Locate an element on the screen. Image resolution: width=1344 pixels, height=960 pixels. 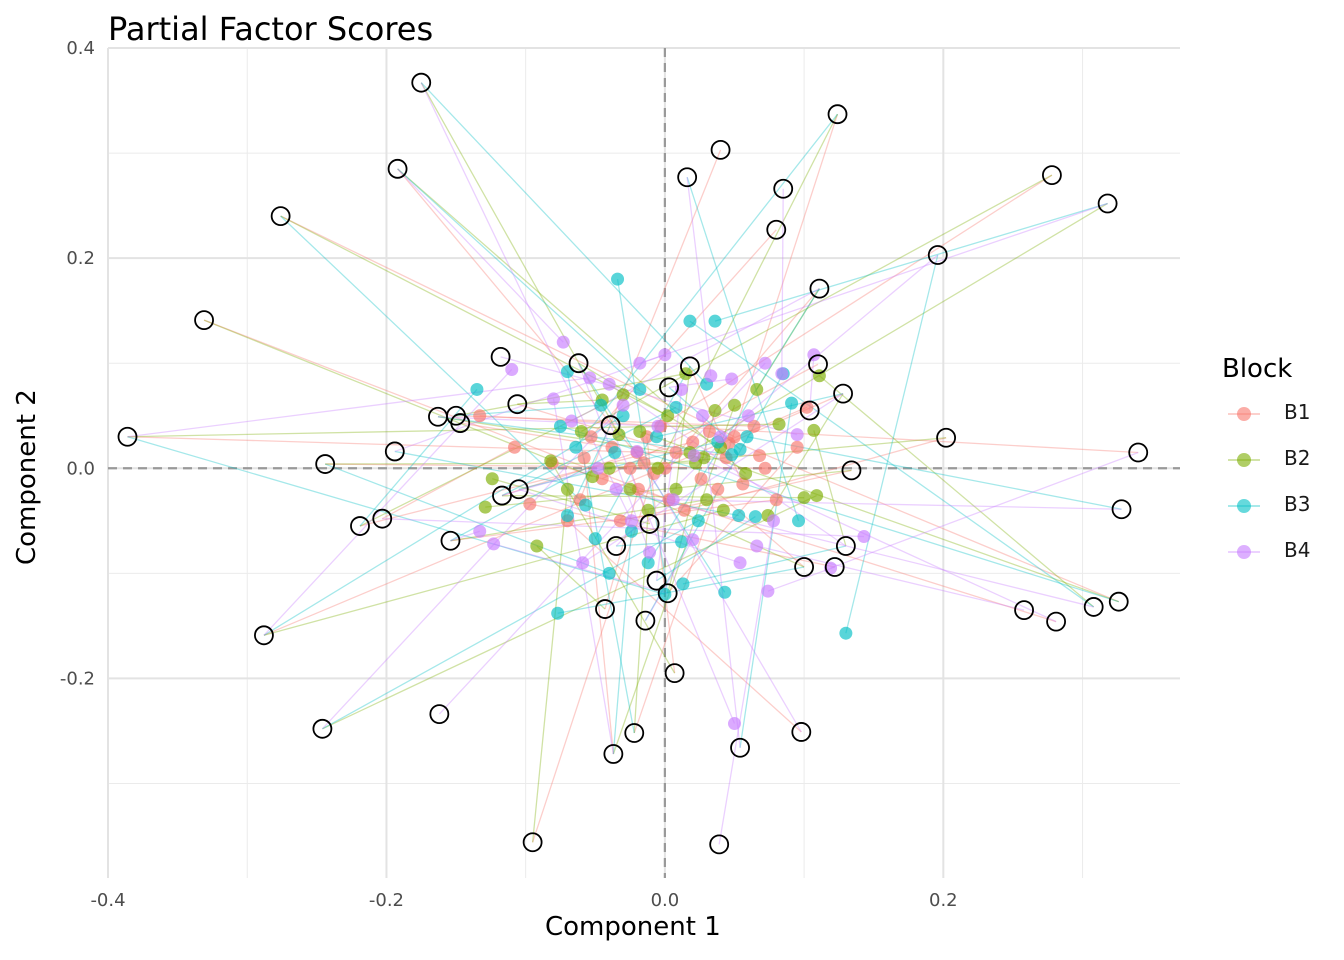
legend-item-b2: B2 is located at coordinates (1266, 461).